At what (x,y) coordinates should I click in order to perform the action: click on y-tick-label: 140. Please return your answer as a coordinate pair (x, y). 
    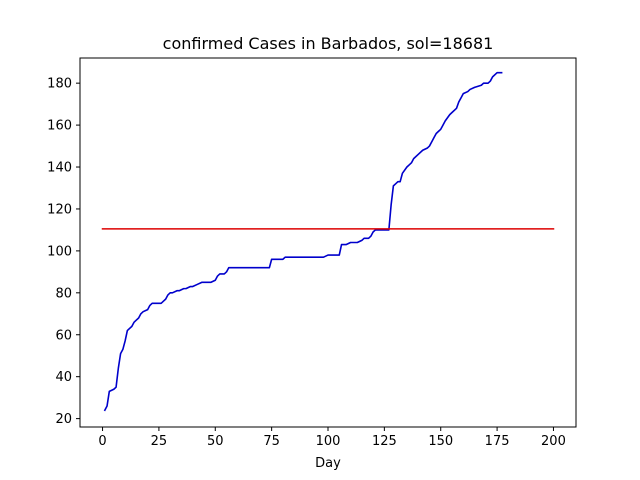
    Looking at the image, I should click on (59, 168).